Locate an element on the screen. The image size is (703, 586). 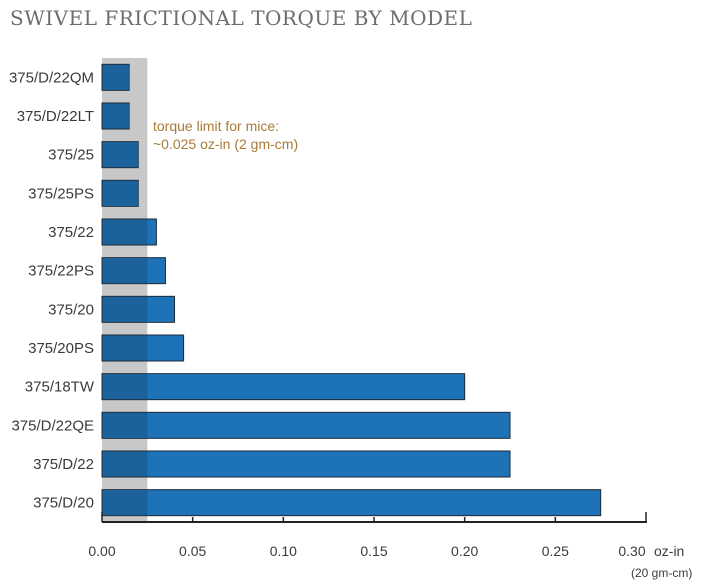
category-label-375/D/22LT: 375/D/22LT is located at coordinates (55, 116).